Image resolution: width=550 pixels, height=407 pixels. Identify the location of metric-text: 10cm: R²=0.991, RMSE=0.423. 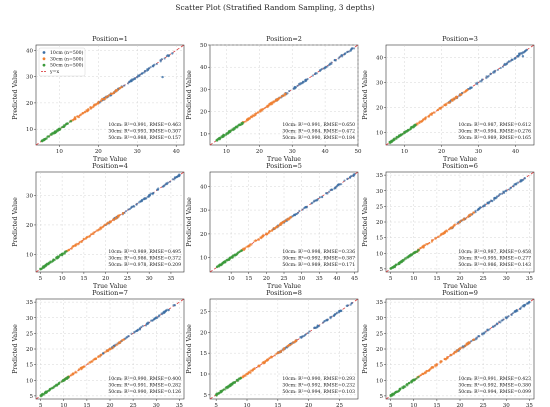
(494, 379).